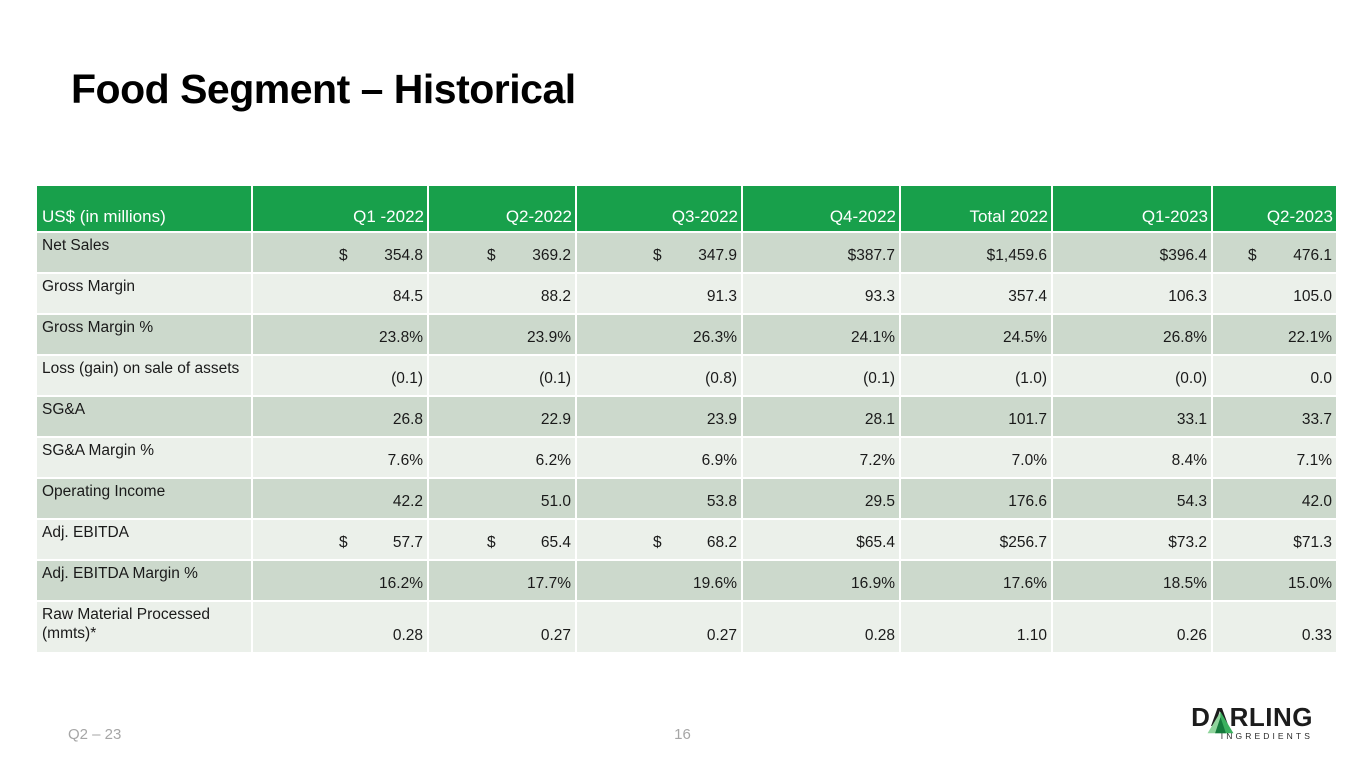  I want to click on table-cell: 26.8, so click(340, 416).